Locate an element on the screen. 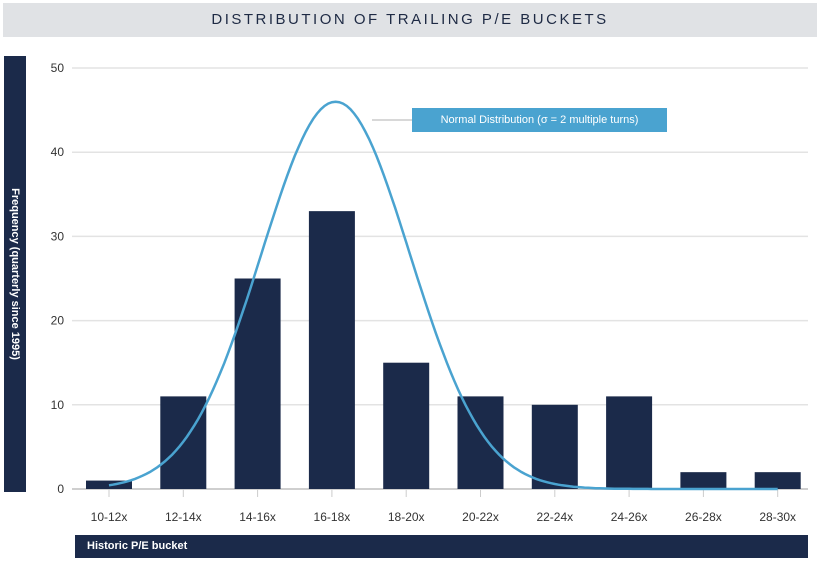 The width and height of the screenshot is (820, 563). y-tick-label: 40 is located at coordinates (58, 152).